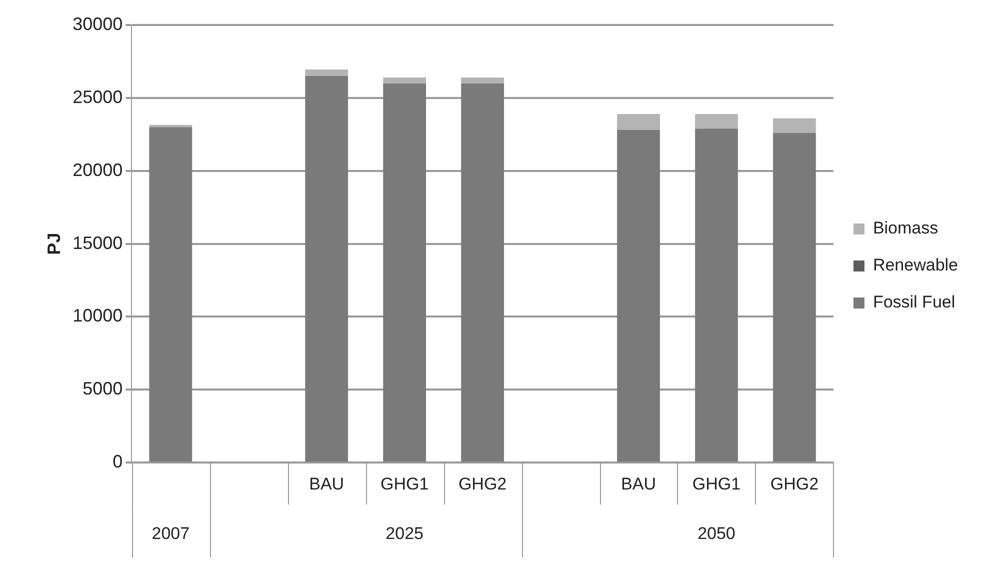 This screenshot has width=988, height=562. I want to click on y-tick-label: 5000, so click(102, 388).